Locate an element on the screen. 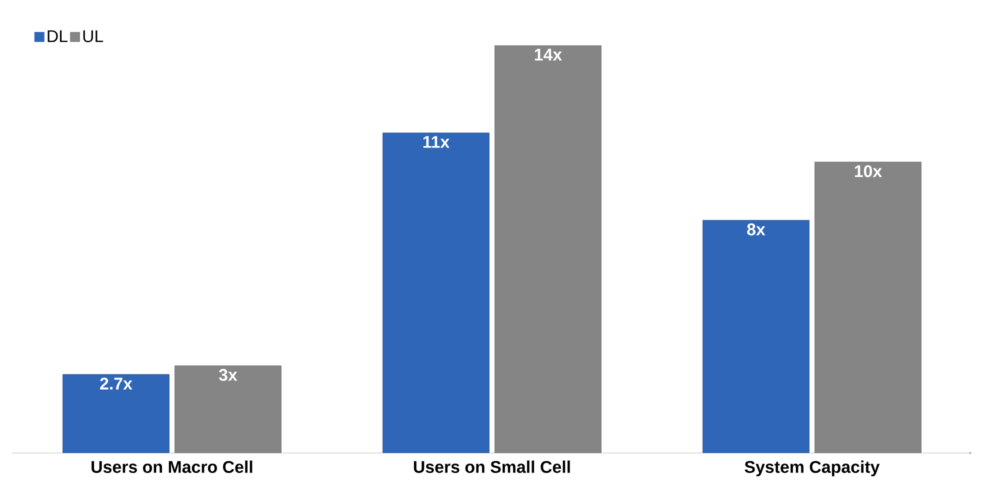  data-label: 11x is located at coordinates (436, 142).